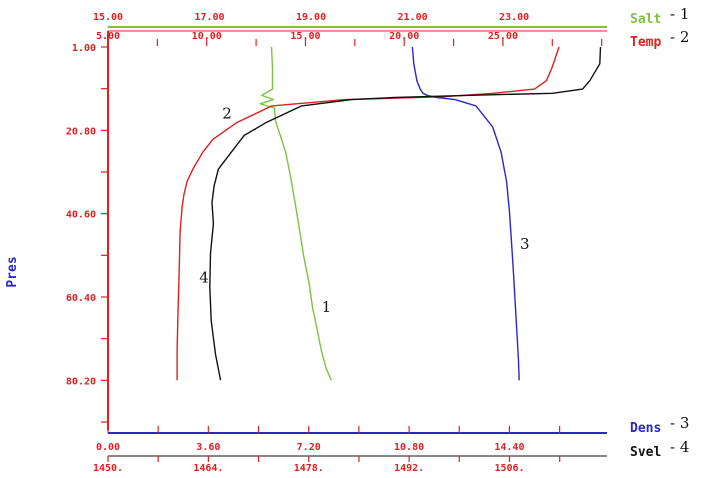  What do you see at coordinates (81, 298) in the screenshot?
I see `pres-tick-label: 60.40` at bounding box center [81, 298].